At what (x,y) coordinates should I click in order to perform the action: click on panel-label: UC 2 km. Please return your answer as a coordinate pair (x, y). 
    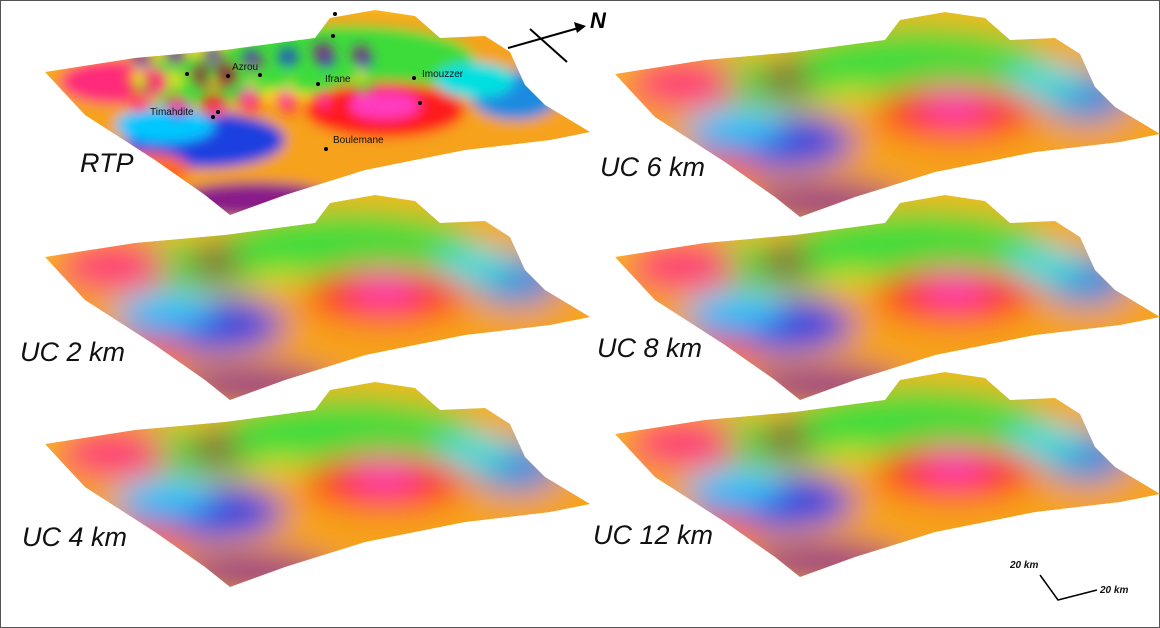
    Looking at the image, I should click on (72, 352).